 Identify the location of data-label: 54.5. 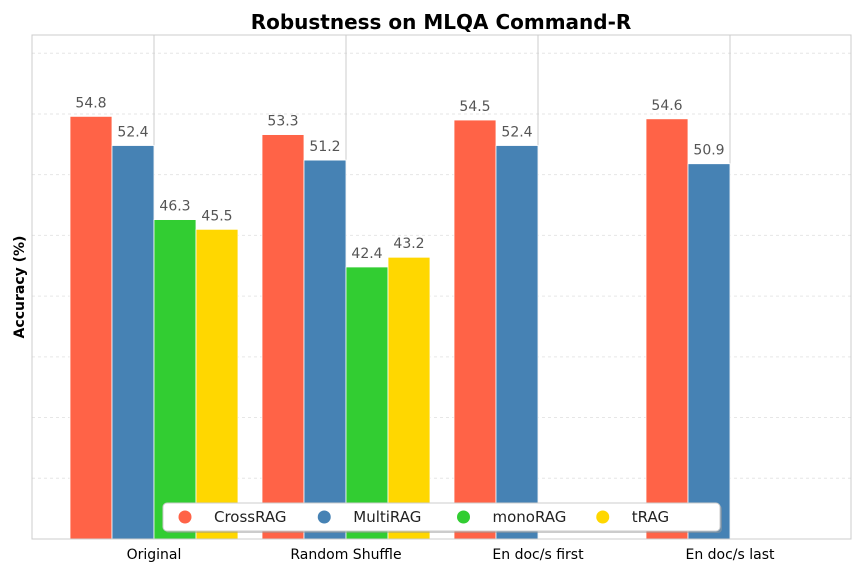
(474, 107).